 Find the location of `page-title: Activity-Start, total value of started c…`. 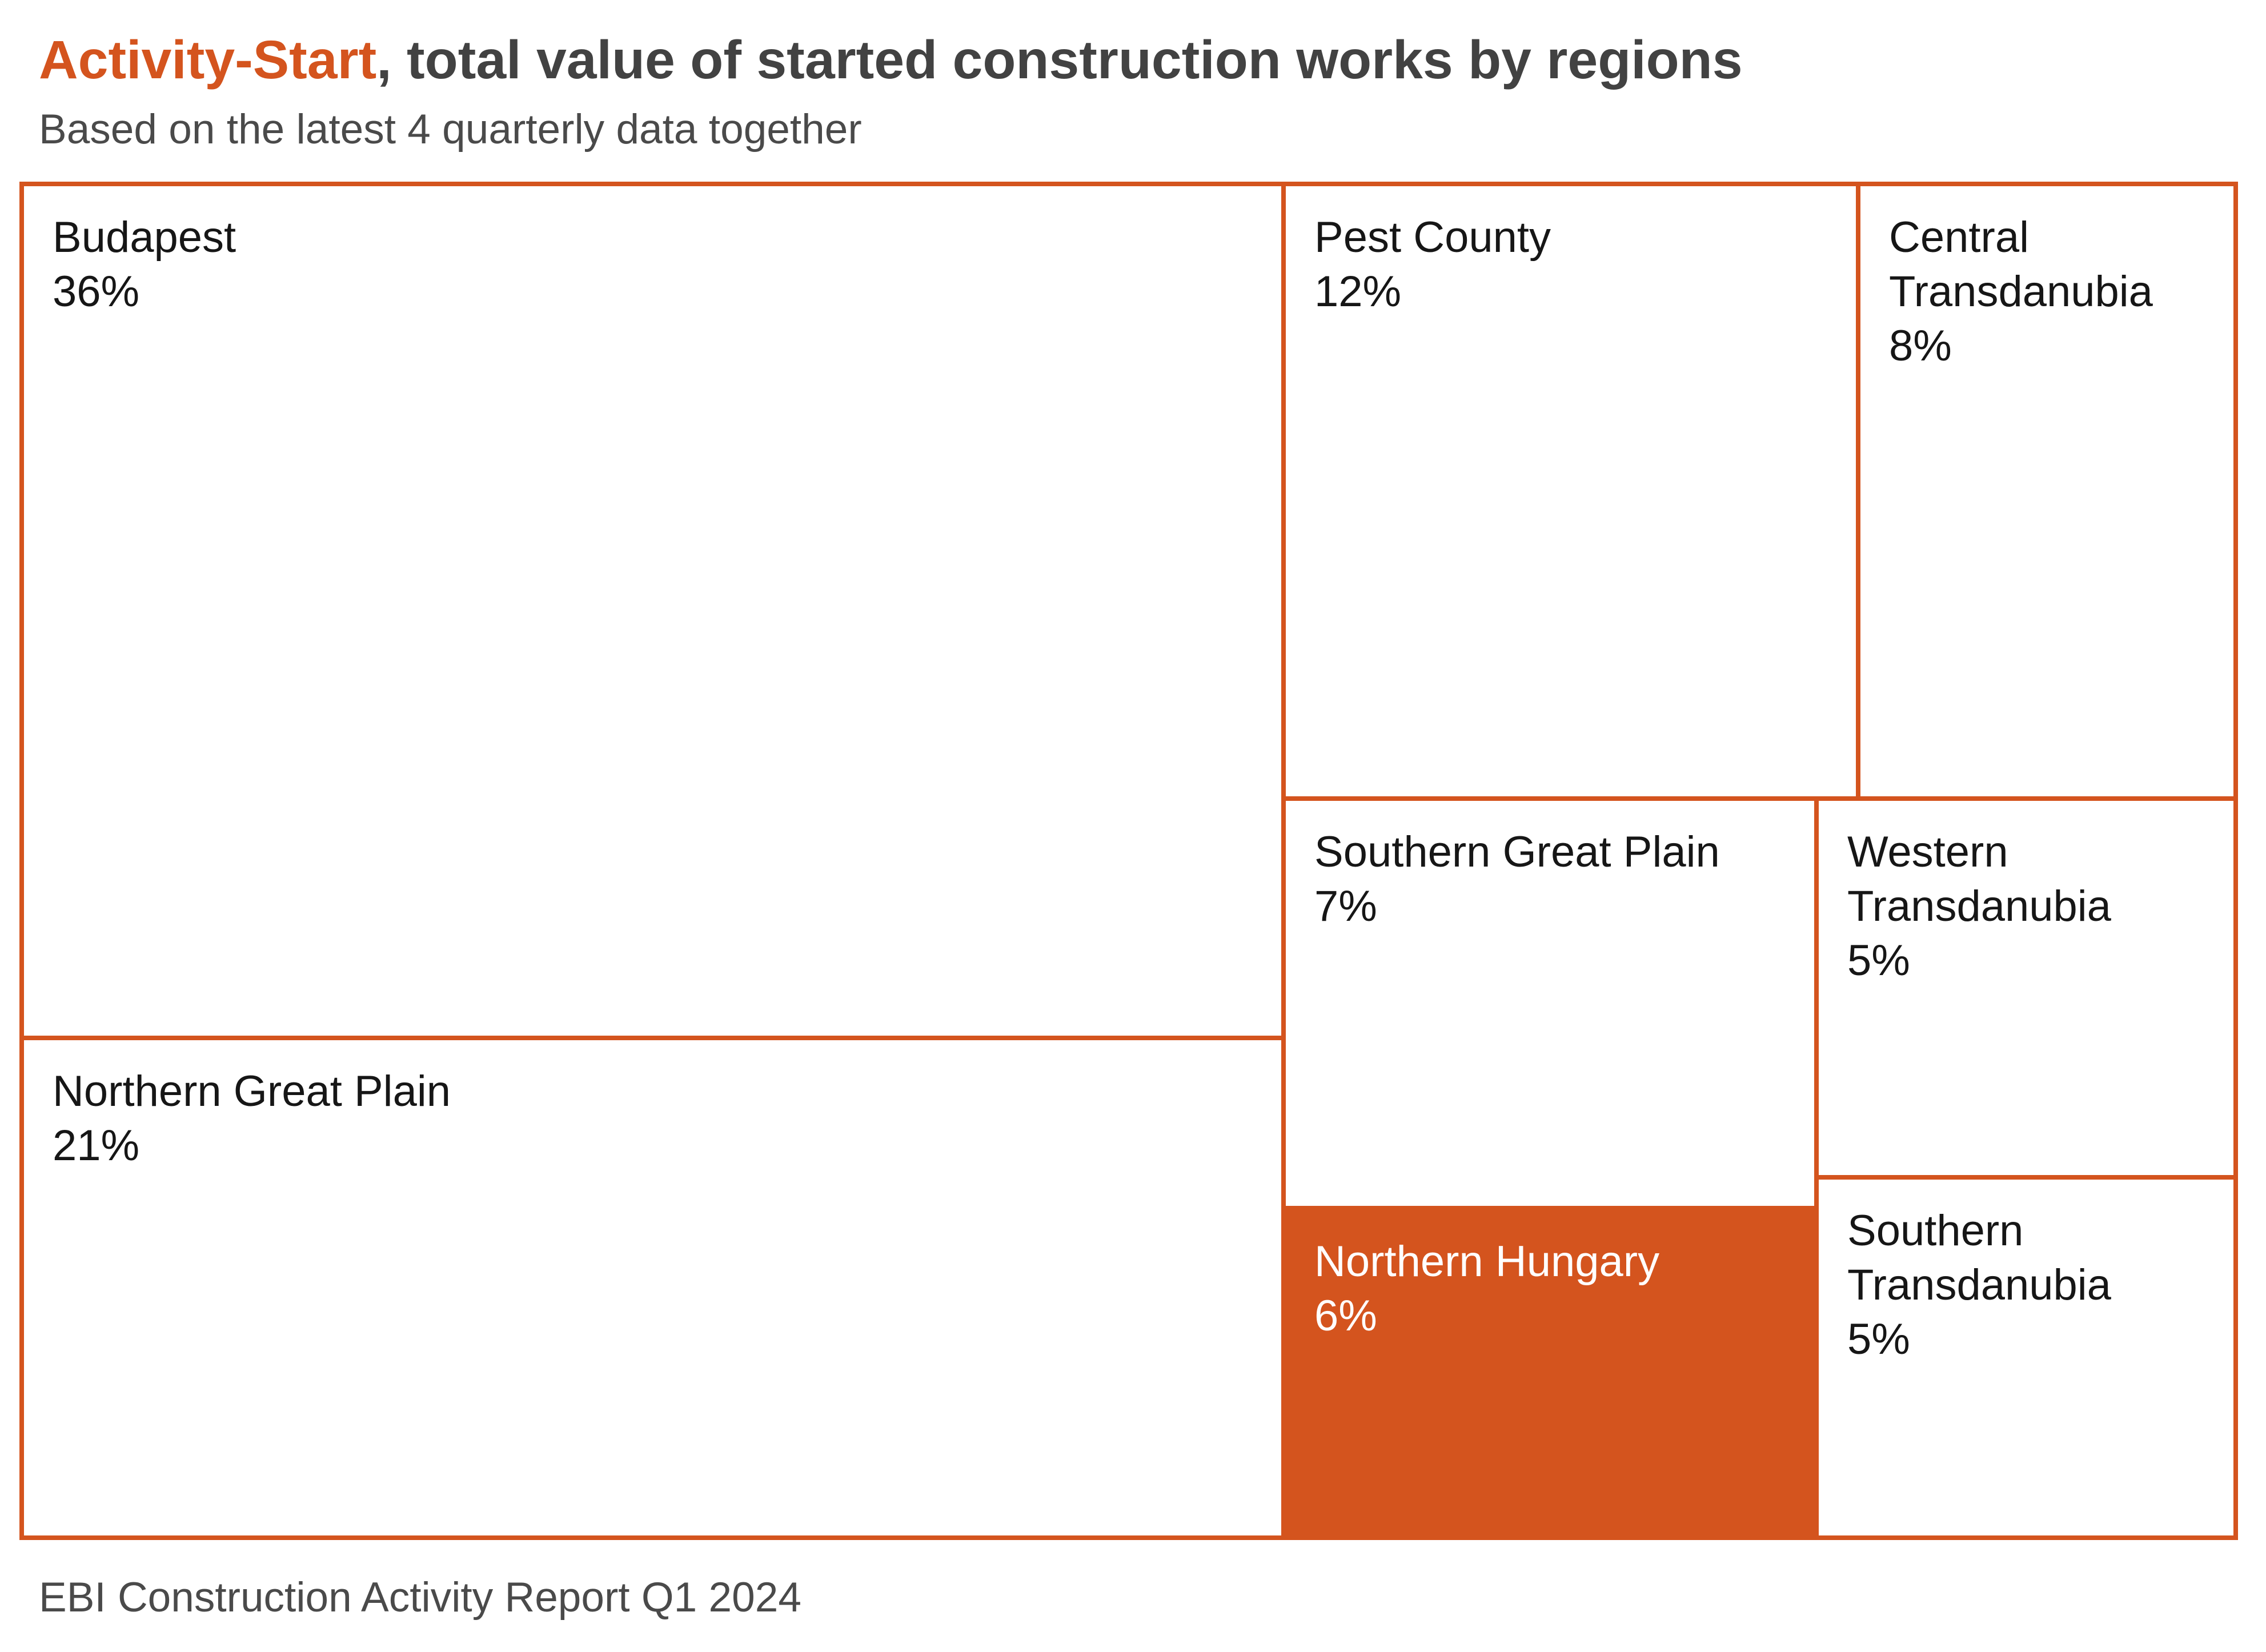

page-title: Activity-Start, total value of started c… is located at coordinates (1124, 60).